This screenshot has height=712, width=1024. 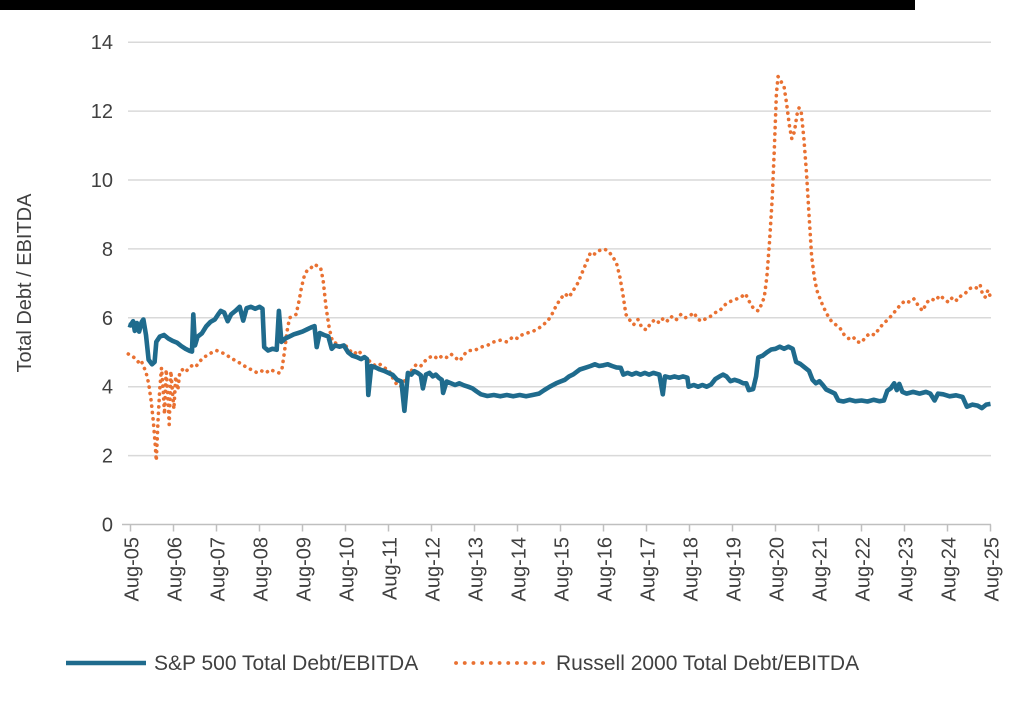 I want to click on x-tick-label: Aug-11, so click(x=391, y=568).